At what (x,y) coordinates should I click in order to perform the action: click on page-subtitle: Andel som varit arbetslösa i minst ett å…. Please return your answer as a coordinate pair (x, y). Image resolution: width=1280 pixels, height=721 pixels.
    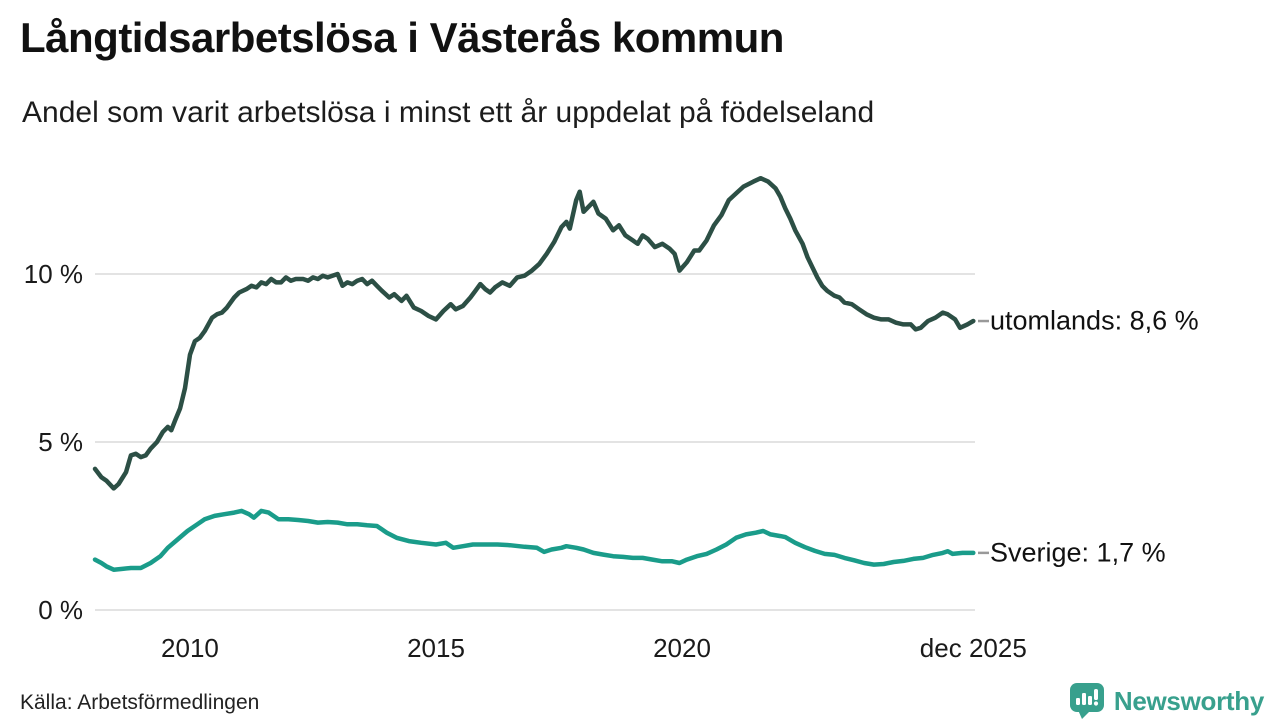
    Looking at the image, I should click on (448, 112).